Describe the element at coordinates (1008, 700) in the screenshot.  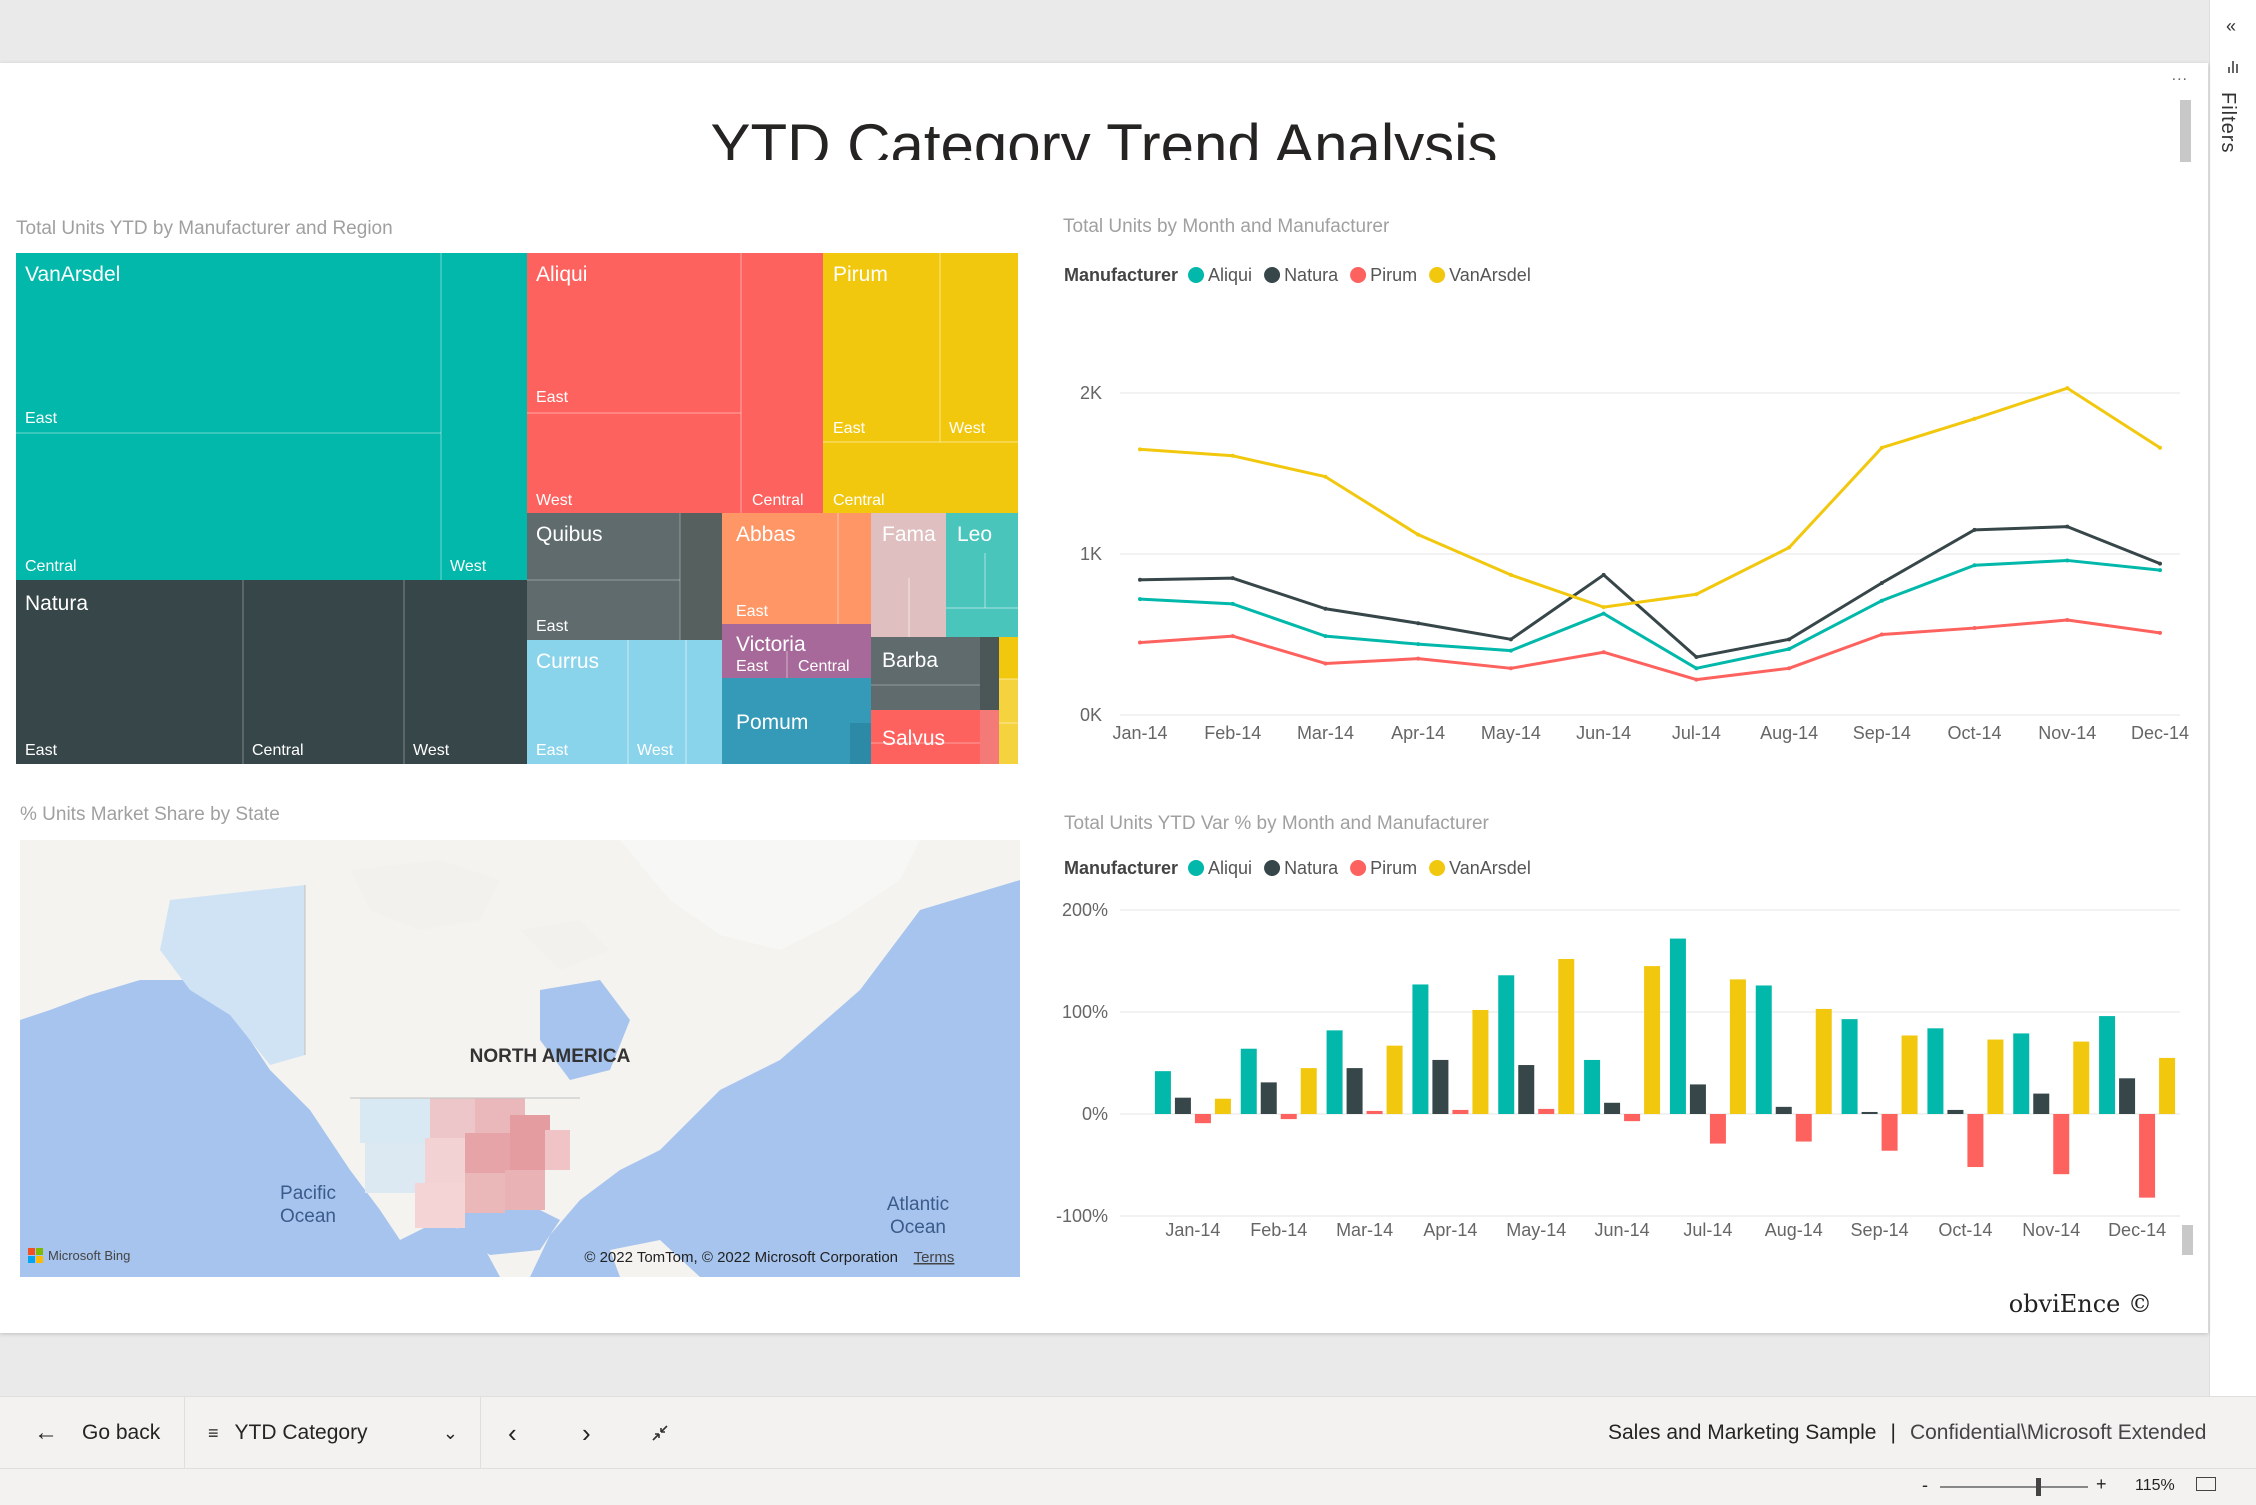
I see `treemap-others` at that location.